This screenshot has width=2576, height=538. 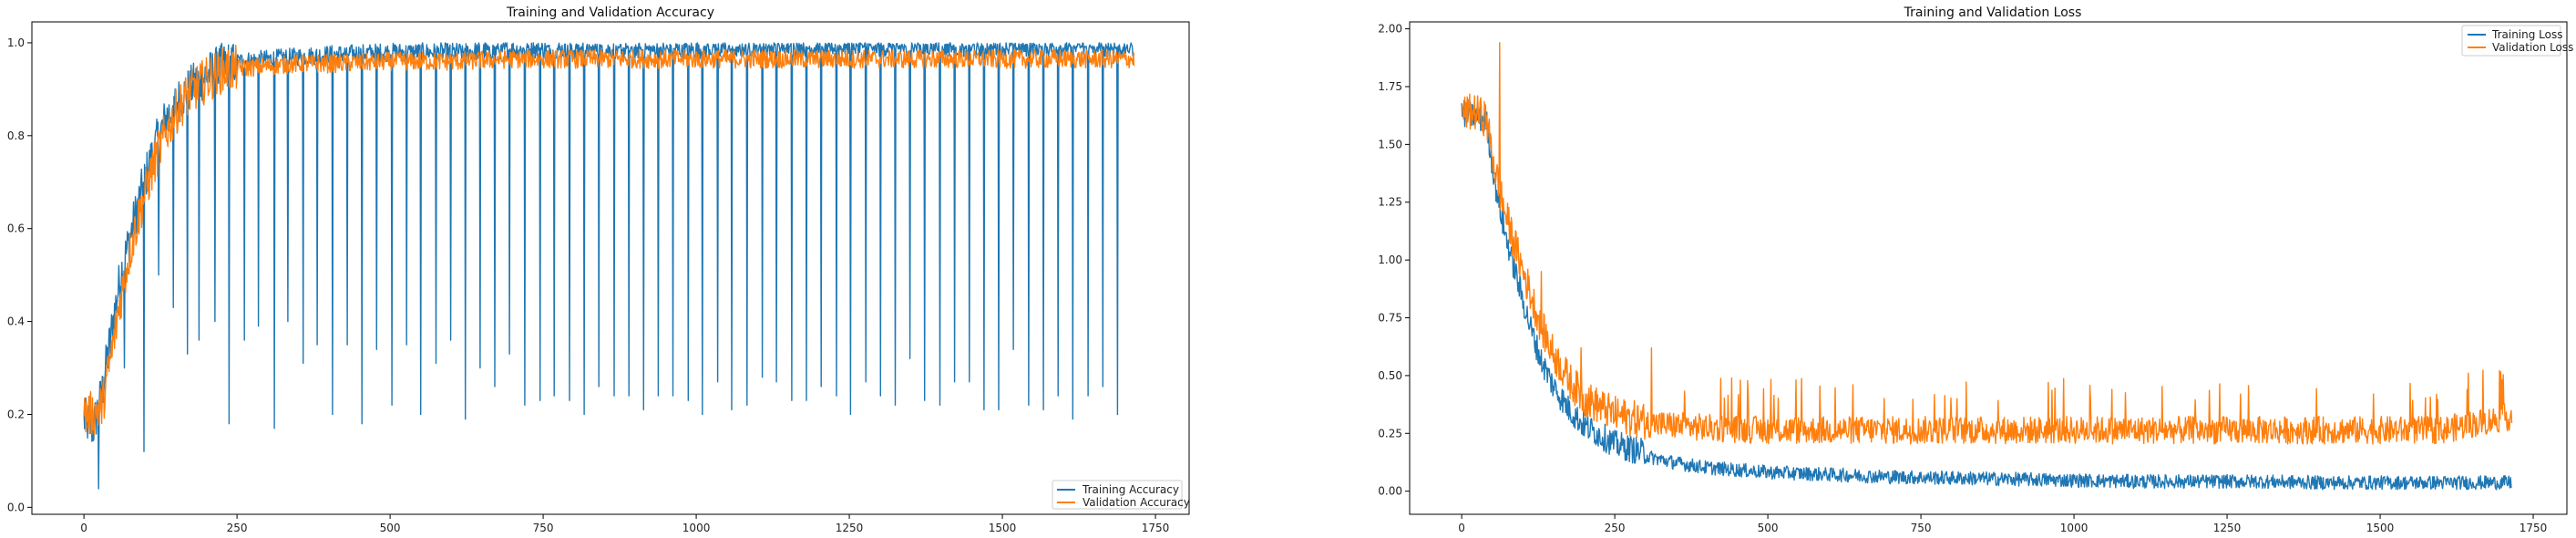 What do you see at coordinates (83, 528) in the screenshot?
I see `accuracy-xtick-label: 0` at bounding box center [83, 528].